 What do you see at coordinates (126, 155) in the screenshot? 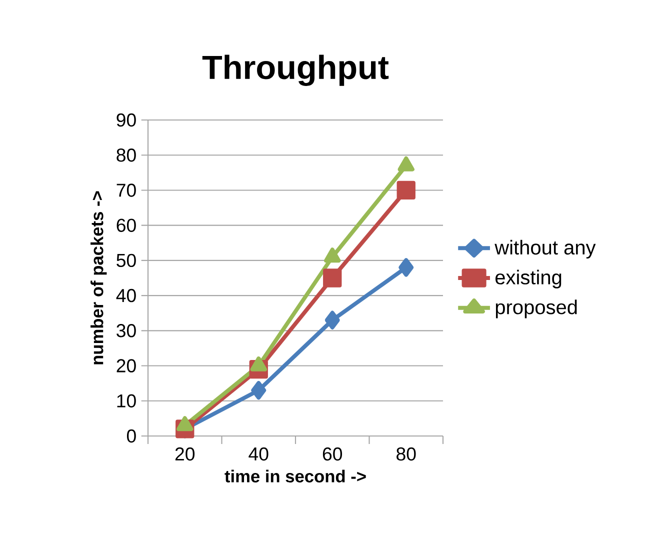
I see `y-tick-label: 80` at bounding box center [126, 155].